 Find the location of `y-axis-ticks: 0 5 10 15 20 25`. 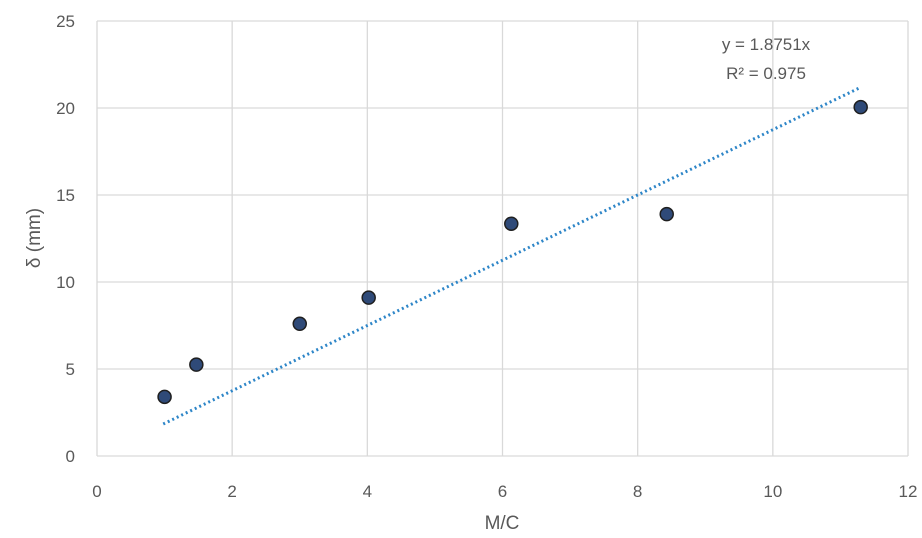

y-axis-ticks: 0 5 10 15 20 25 is located at coordinates (65, 239).